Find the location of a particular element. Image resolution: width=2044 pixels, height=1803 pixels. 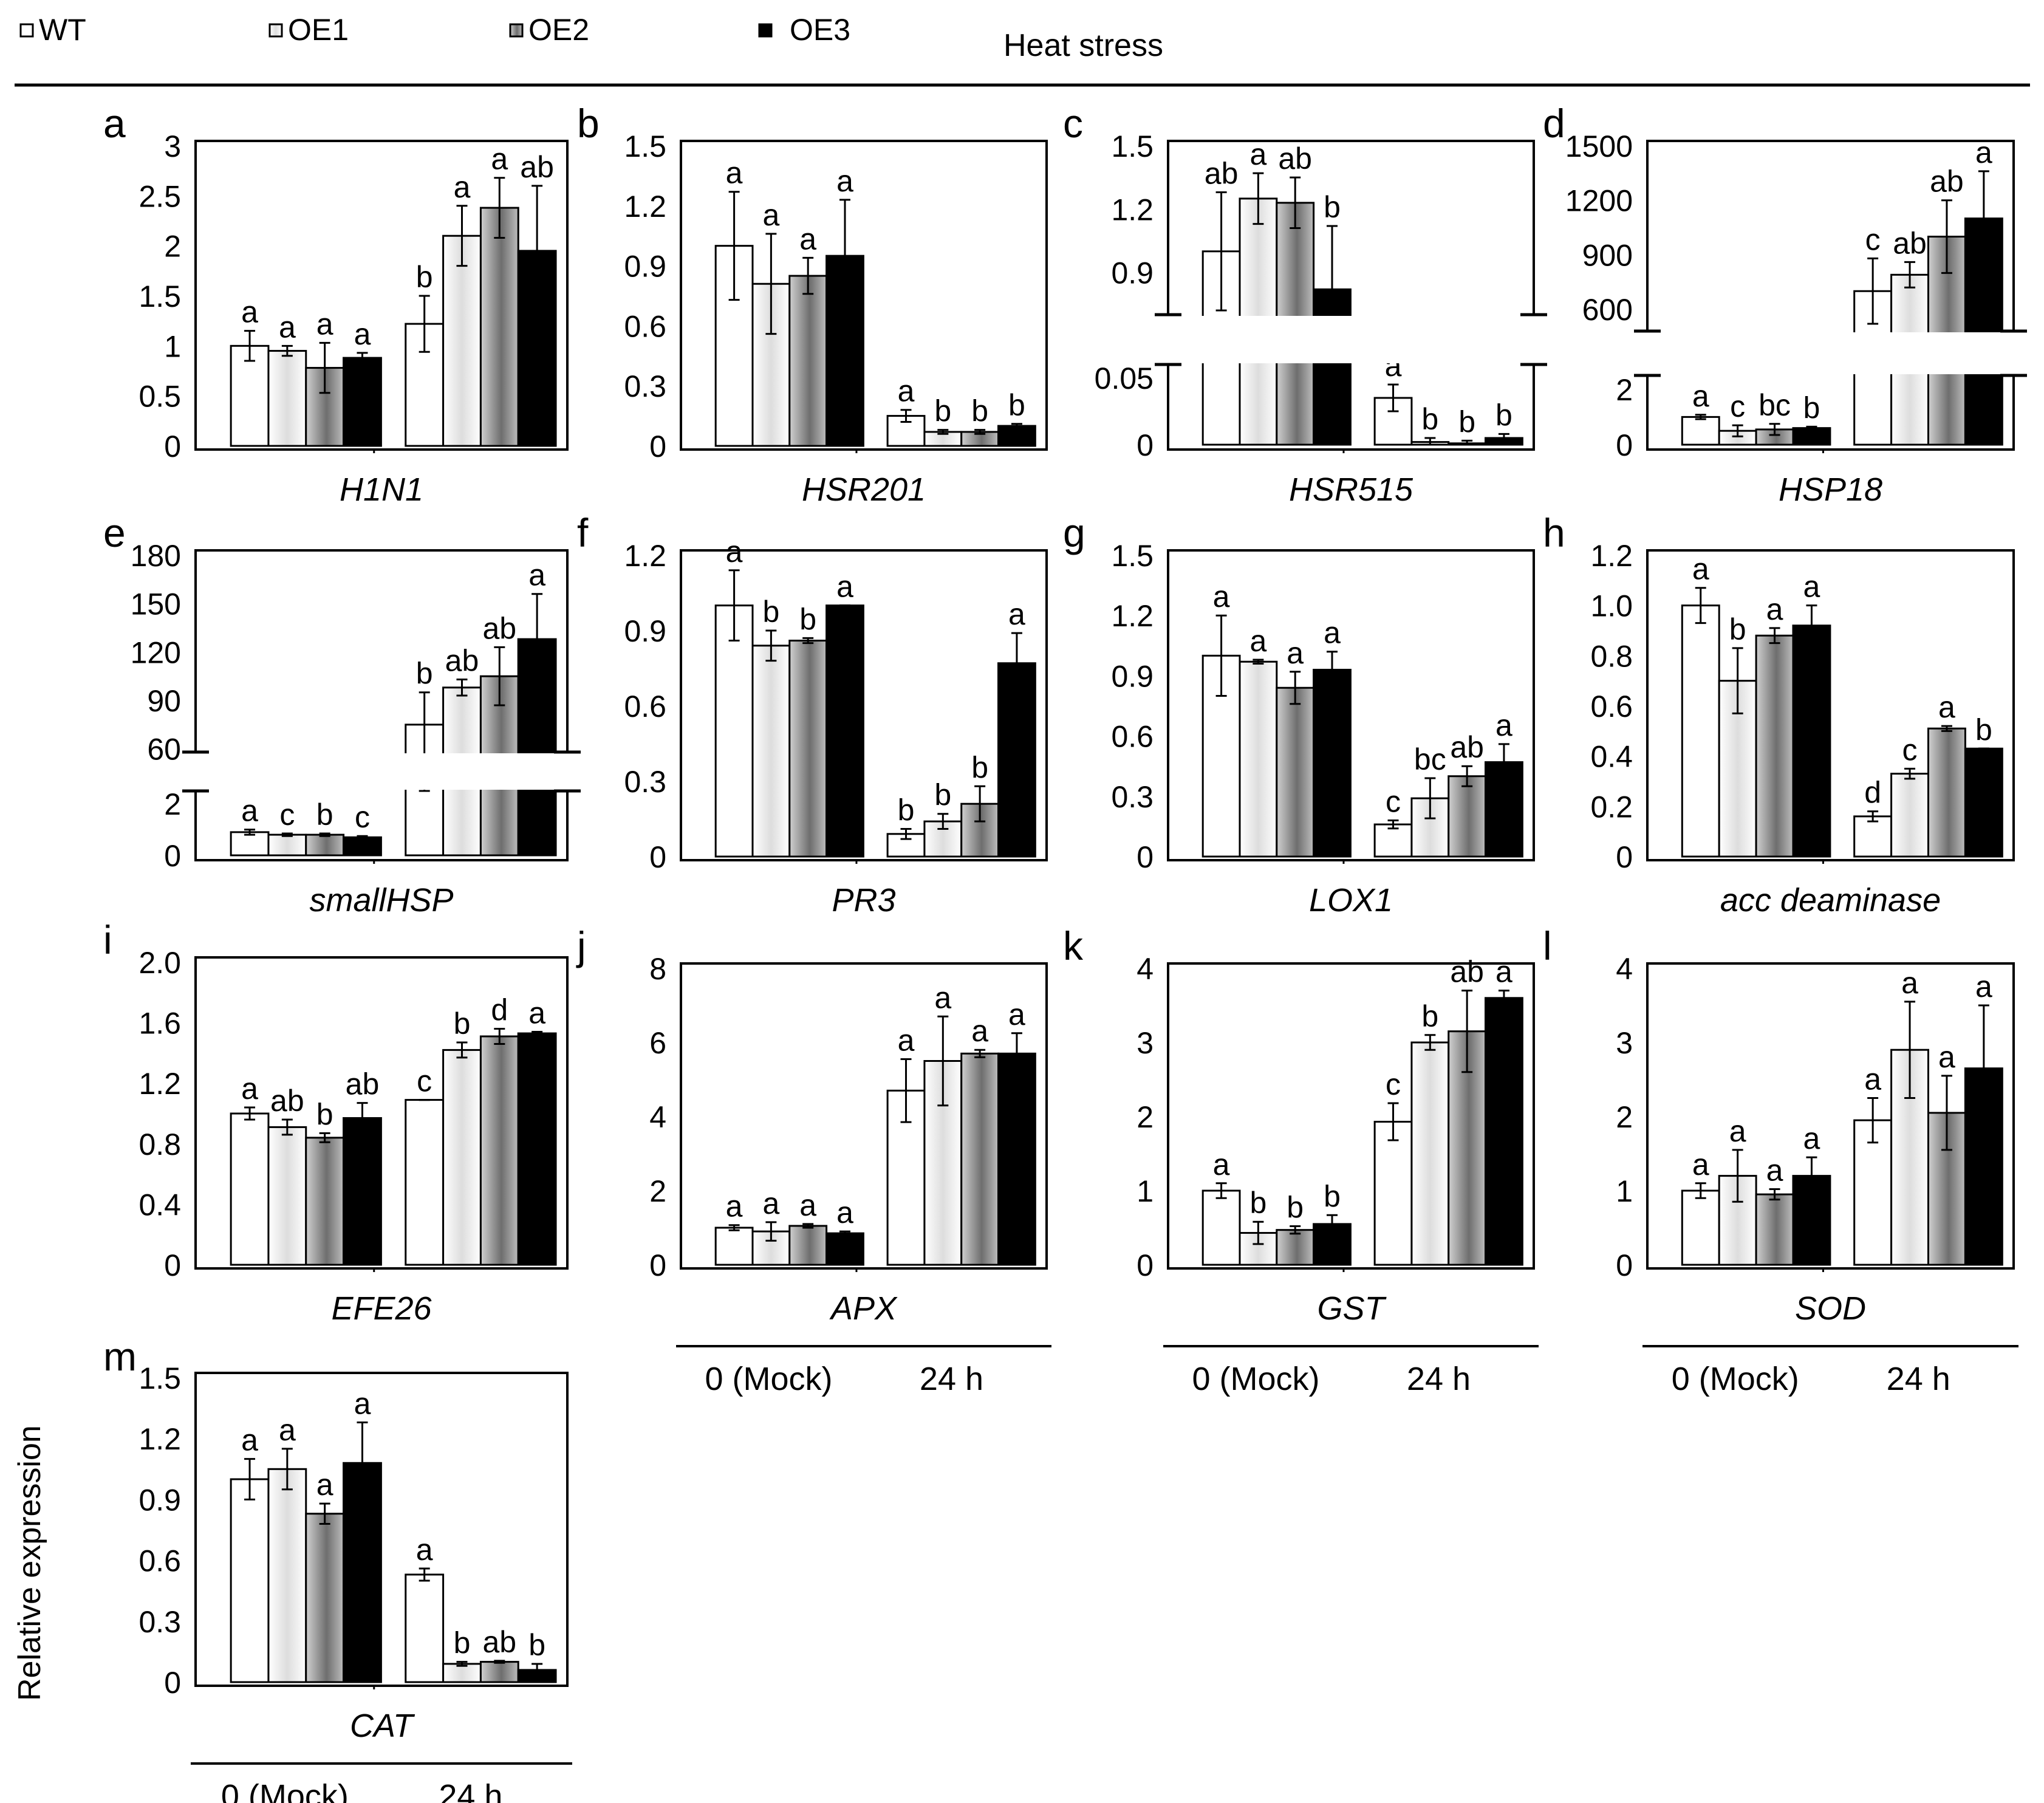

panel-letter: g is located at coordinates (1074, 532).